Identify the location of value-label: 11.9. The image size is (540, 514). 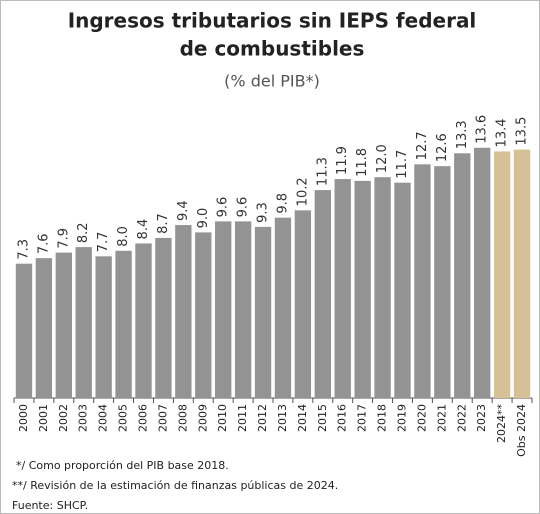
(342, 160).